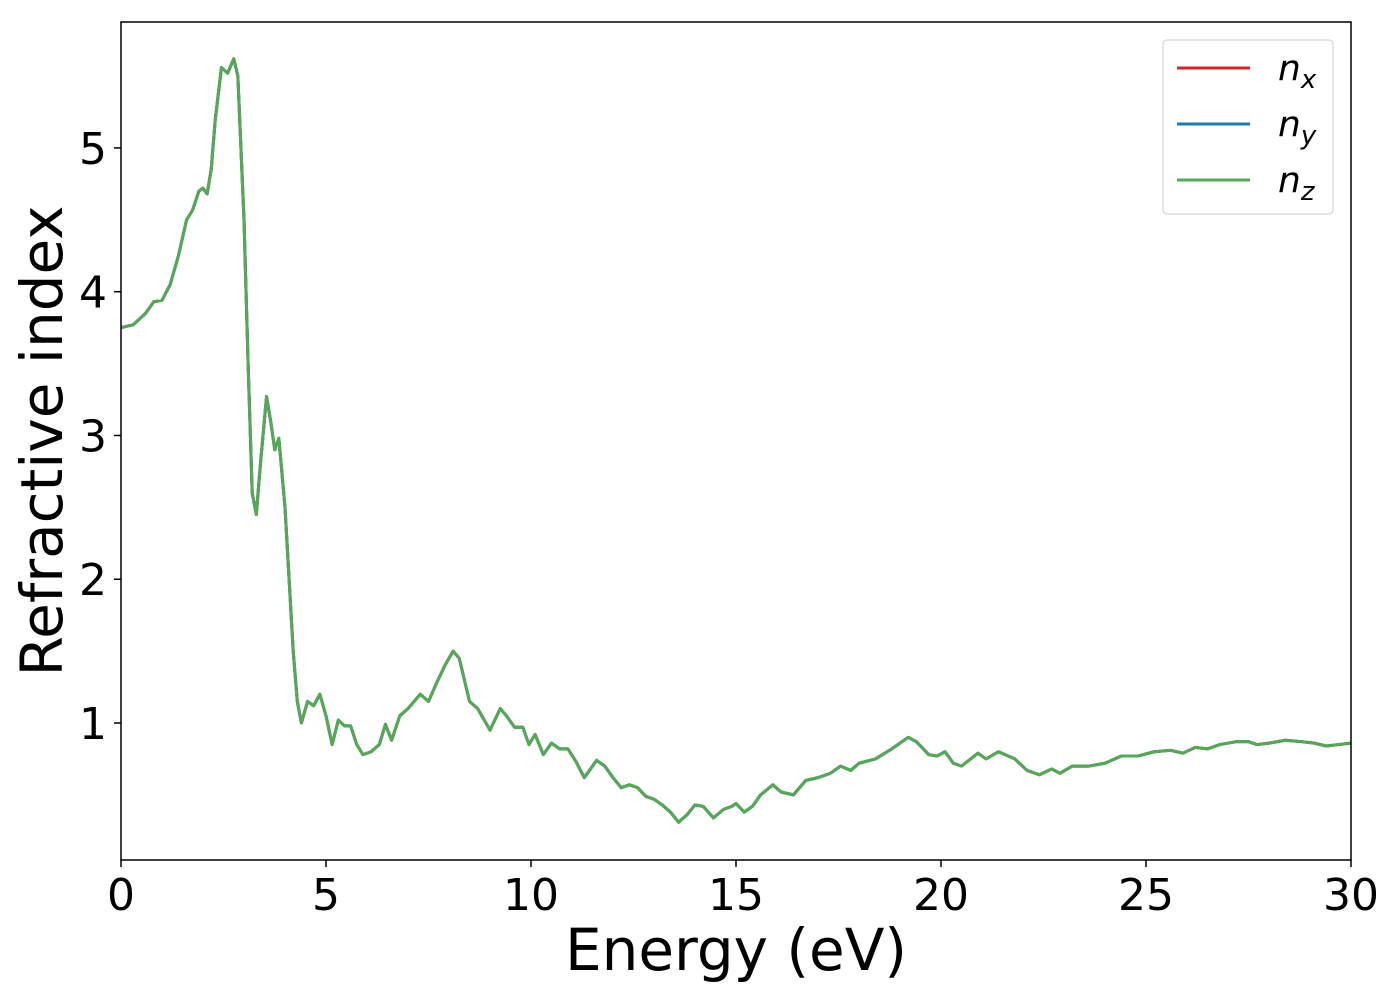 The image size is (1400, 1000). What do you see at coordinates (941, 895) in the screenshot?
I see `x-tick-label: 20` at bounding box center [941, 895].